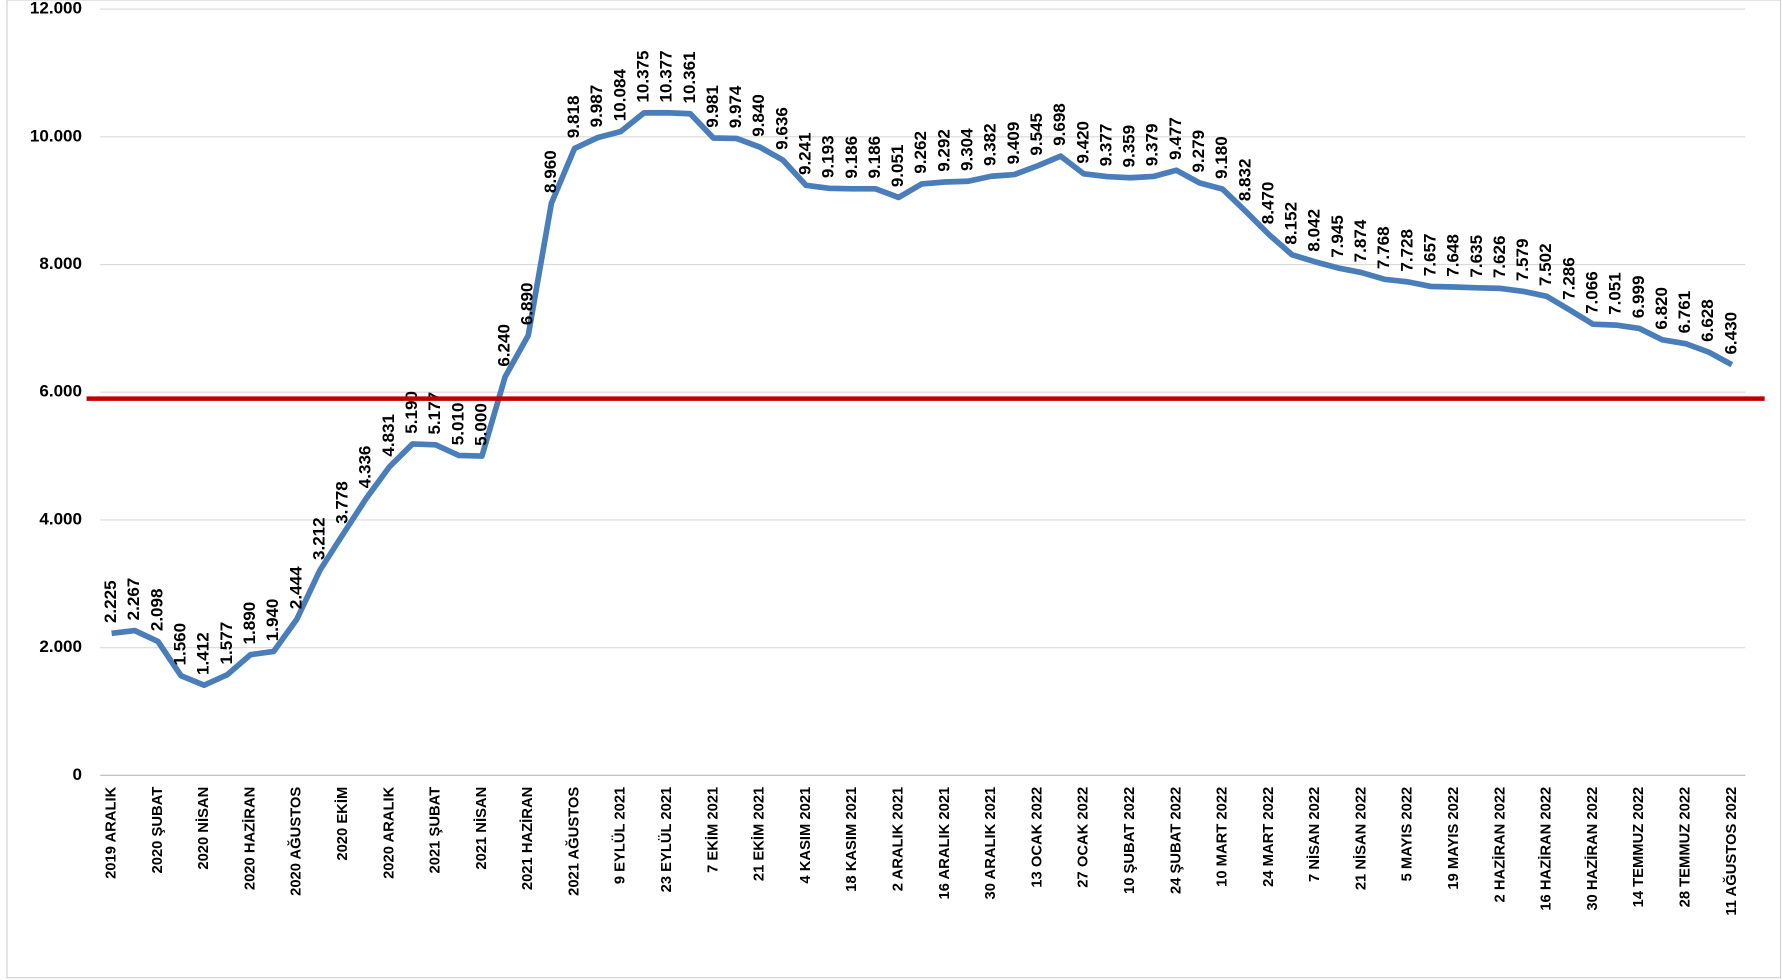 Image resolution: width=1783 pixels, height=980 pixels. Describe the element at coordinates (1013, 143) in the screenshot. I see `data-label: 9.409` at that location.